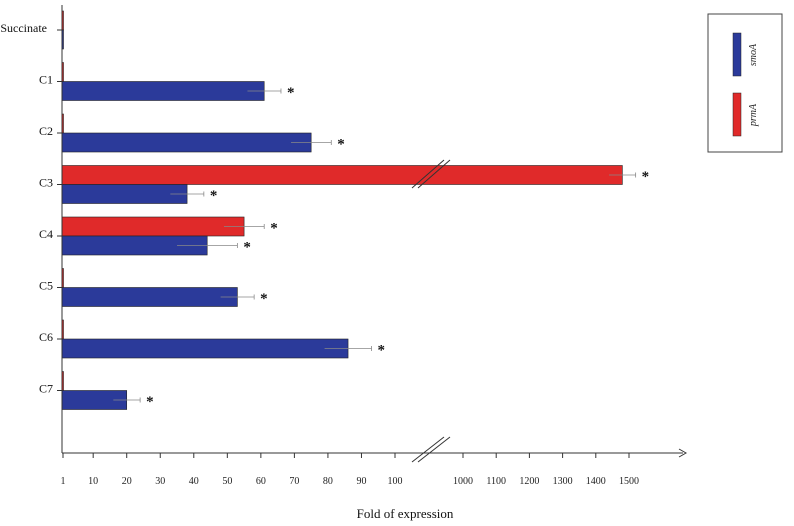 This screenshot has height=526, width=794. Describe the element at coordinates (753, 115) in the screenshot. I see `prma-legend-label: prmA` at that location.